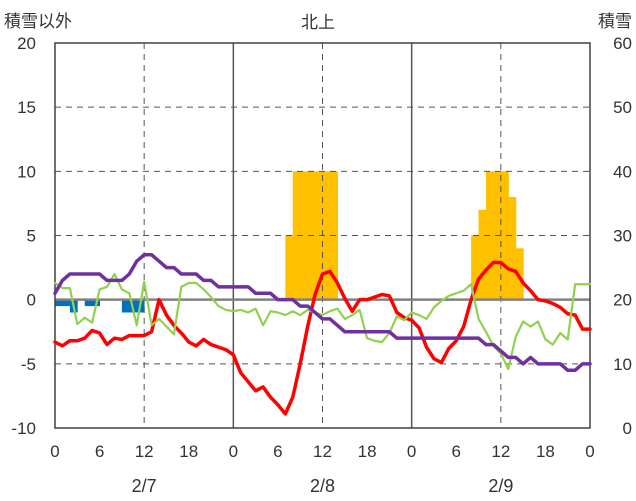  What do you see at coordinates (627, 428) in the screenshot?
I see `right-tick-label: 0` at bounding box center [627, 428].